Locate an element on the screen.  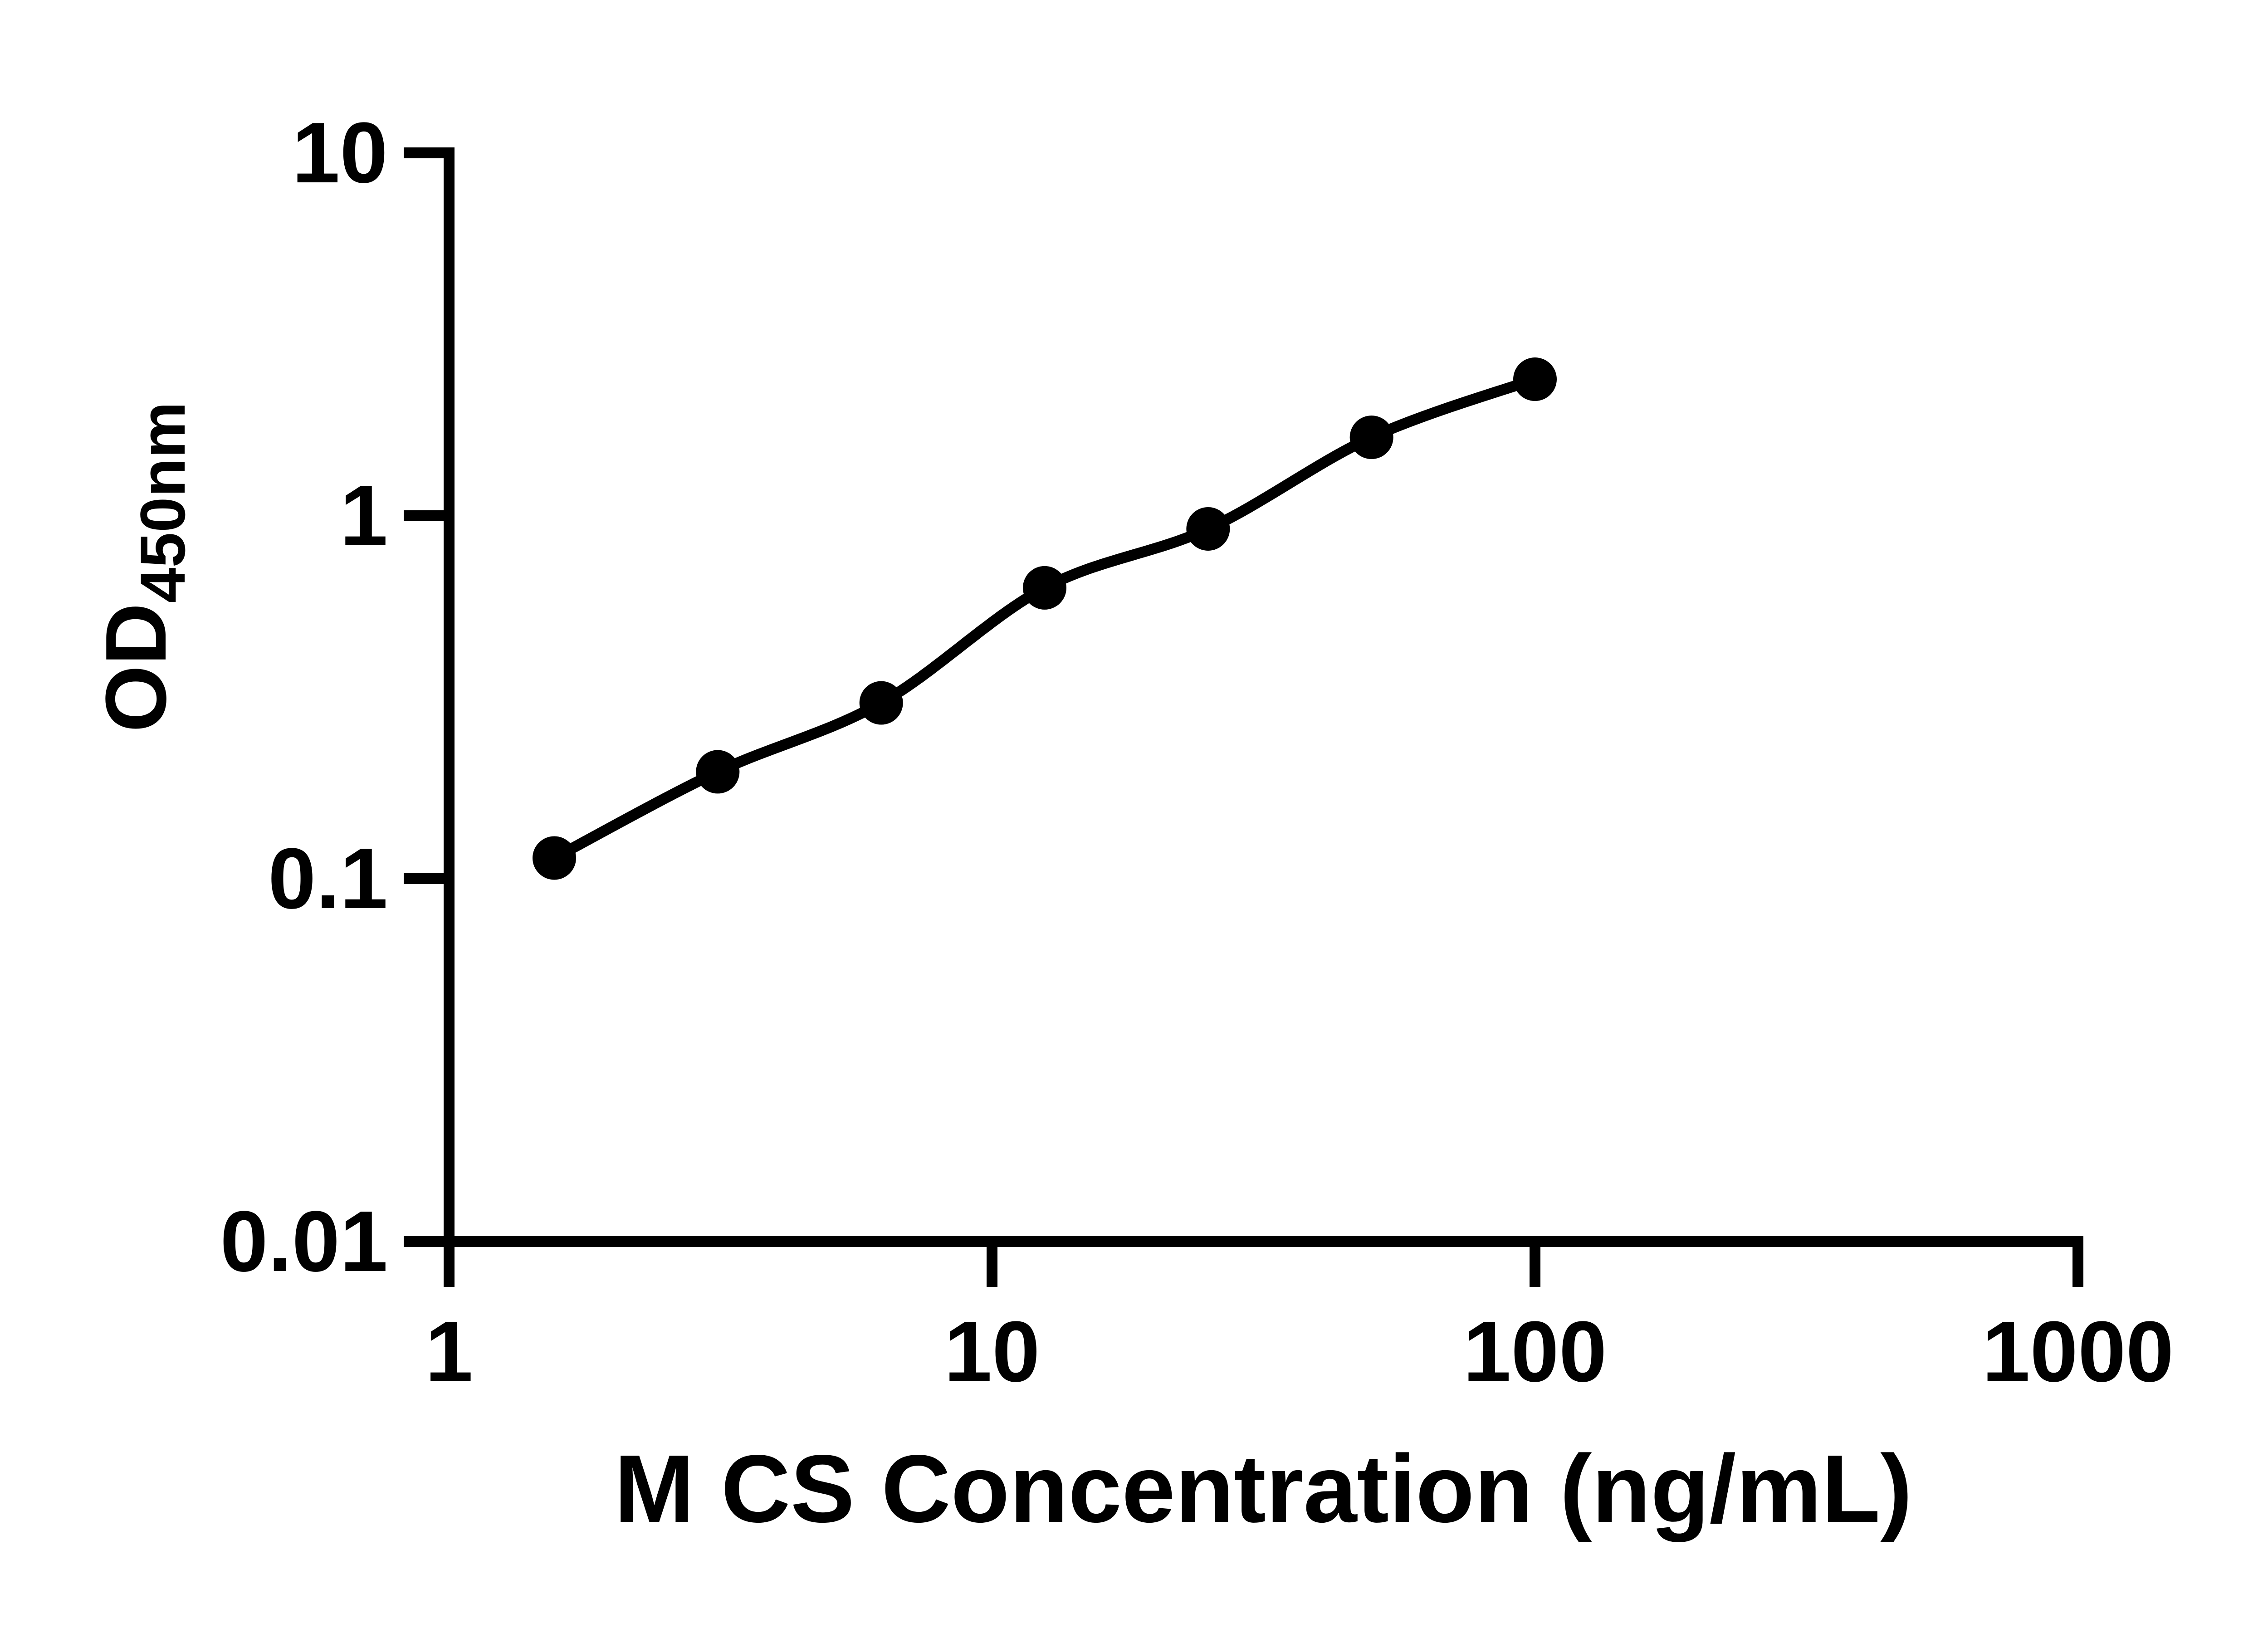
y-tick-label: 10 is located at coordinates (340, 153).